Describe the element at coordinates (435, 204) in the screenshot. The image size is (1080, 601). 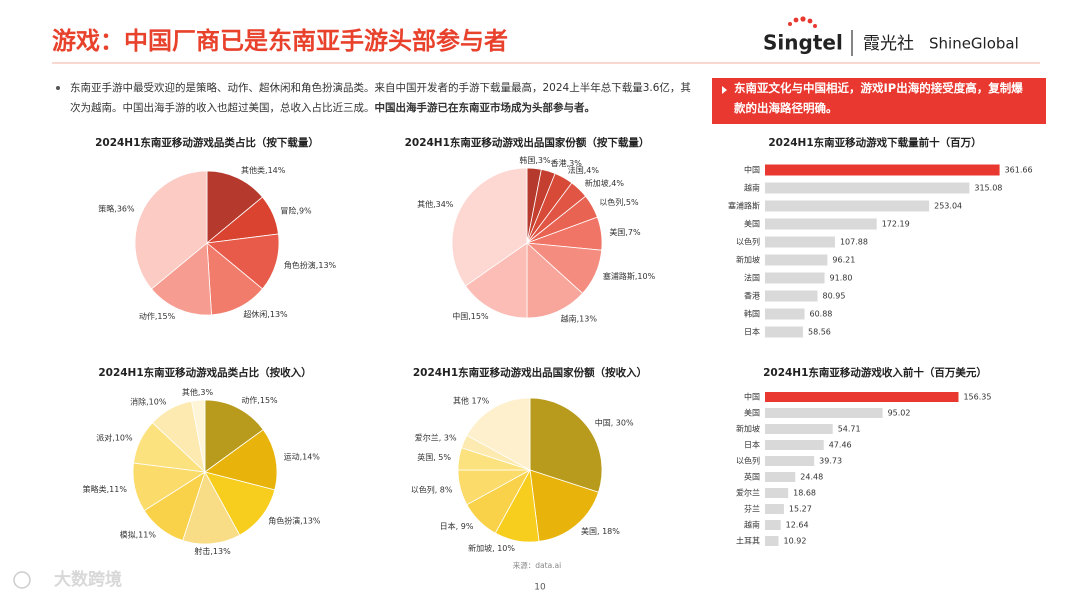
I see `slice-label: 其他,34%` at that location.